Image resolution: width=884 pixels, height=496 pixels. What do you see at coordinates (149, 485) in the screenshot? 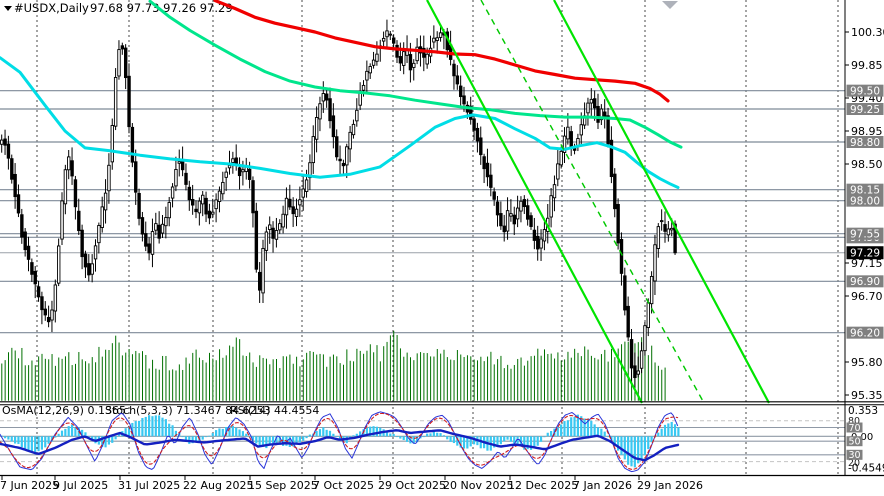
I see `date-axis-label: 31 Jul 2025` at bounding box center [149, 485].